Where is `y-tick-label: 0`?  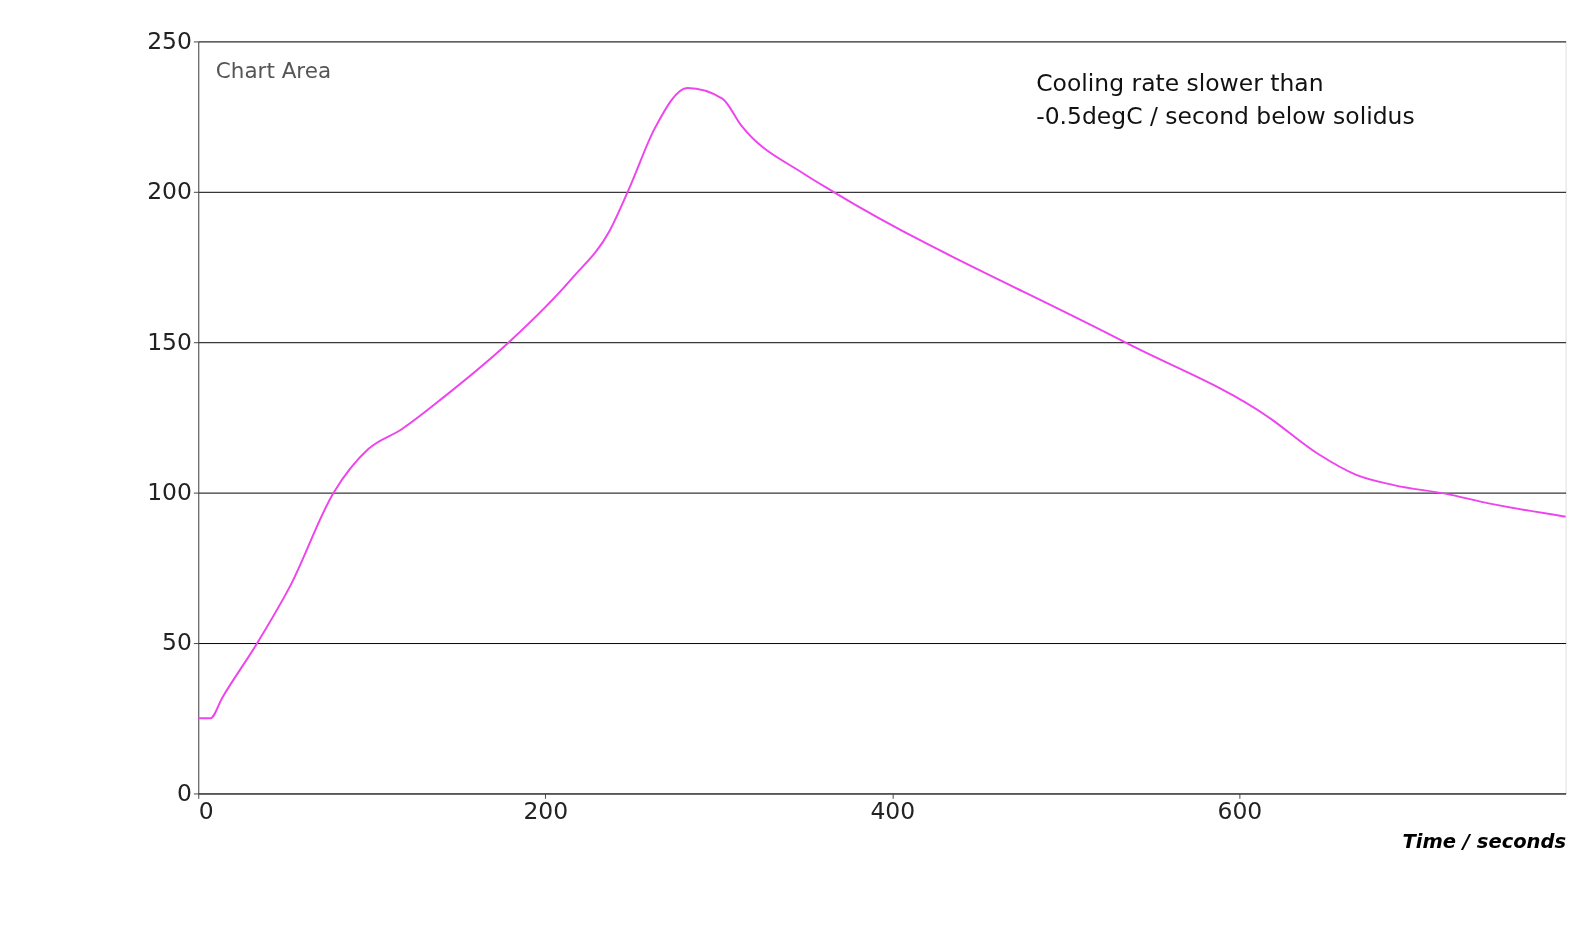
y-tick-label: 0 is located at coordinates (184, 792).